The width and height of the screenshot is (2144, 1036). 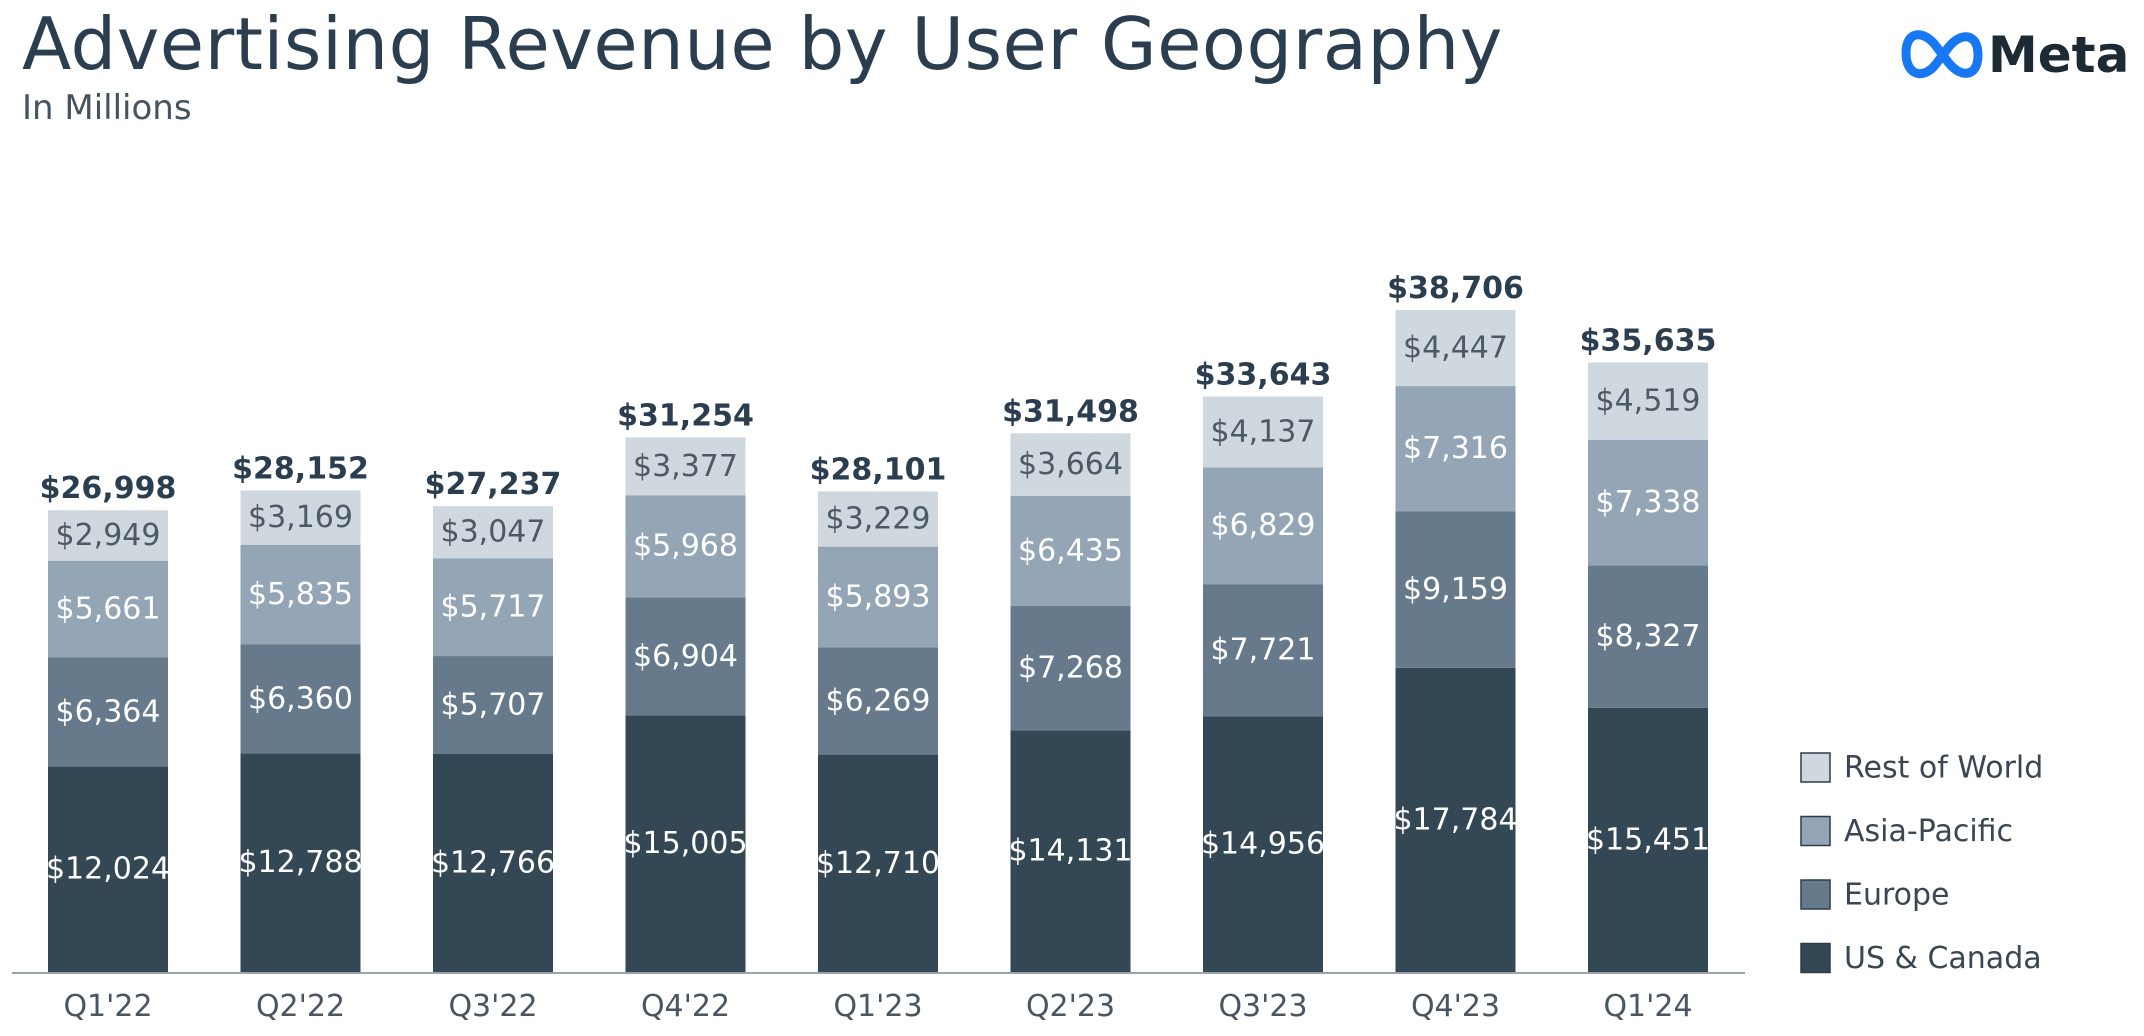 I want to click on total-label: $26,998, so click(x=108, y=488).